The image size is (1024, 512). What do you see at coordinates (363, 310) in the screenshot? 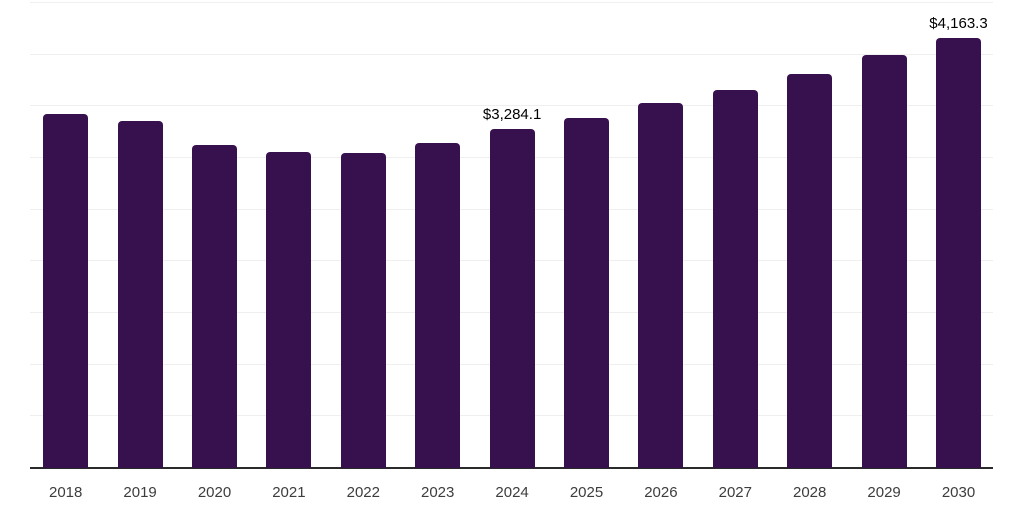
I see `bar-2022` at bounding box center [363, 310].